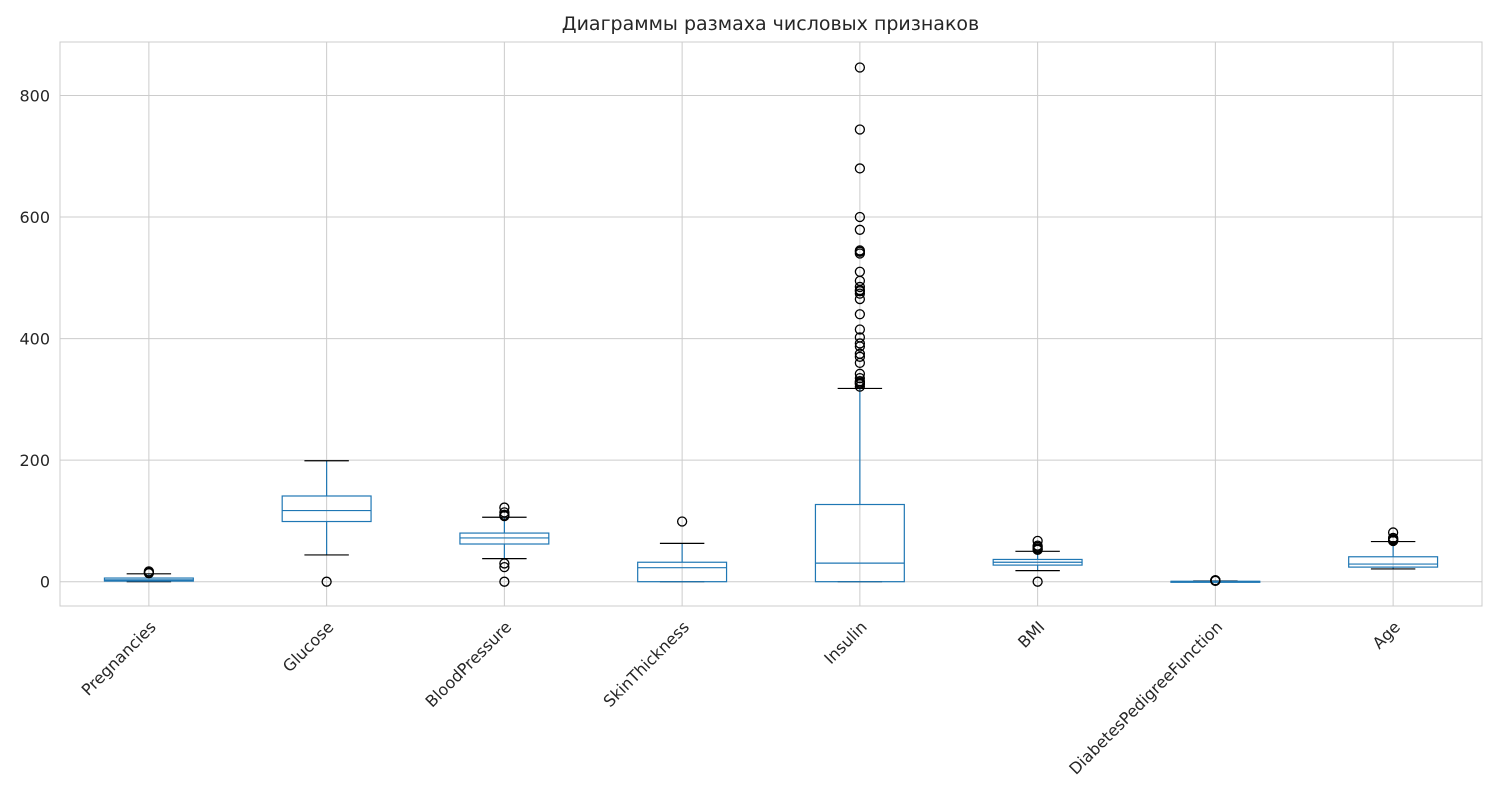 The height and width of the screenshot is (800, 1500). What do you see at coordinates (1386, 634) in the screenshot?
I see `x-tick-label: Age` at bounding box center [1386, 634].